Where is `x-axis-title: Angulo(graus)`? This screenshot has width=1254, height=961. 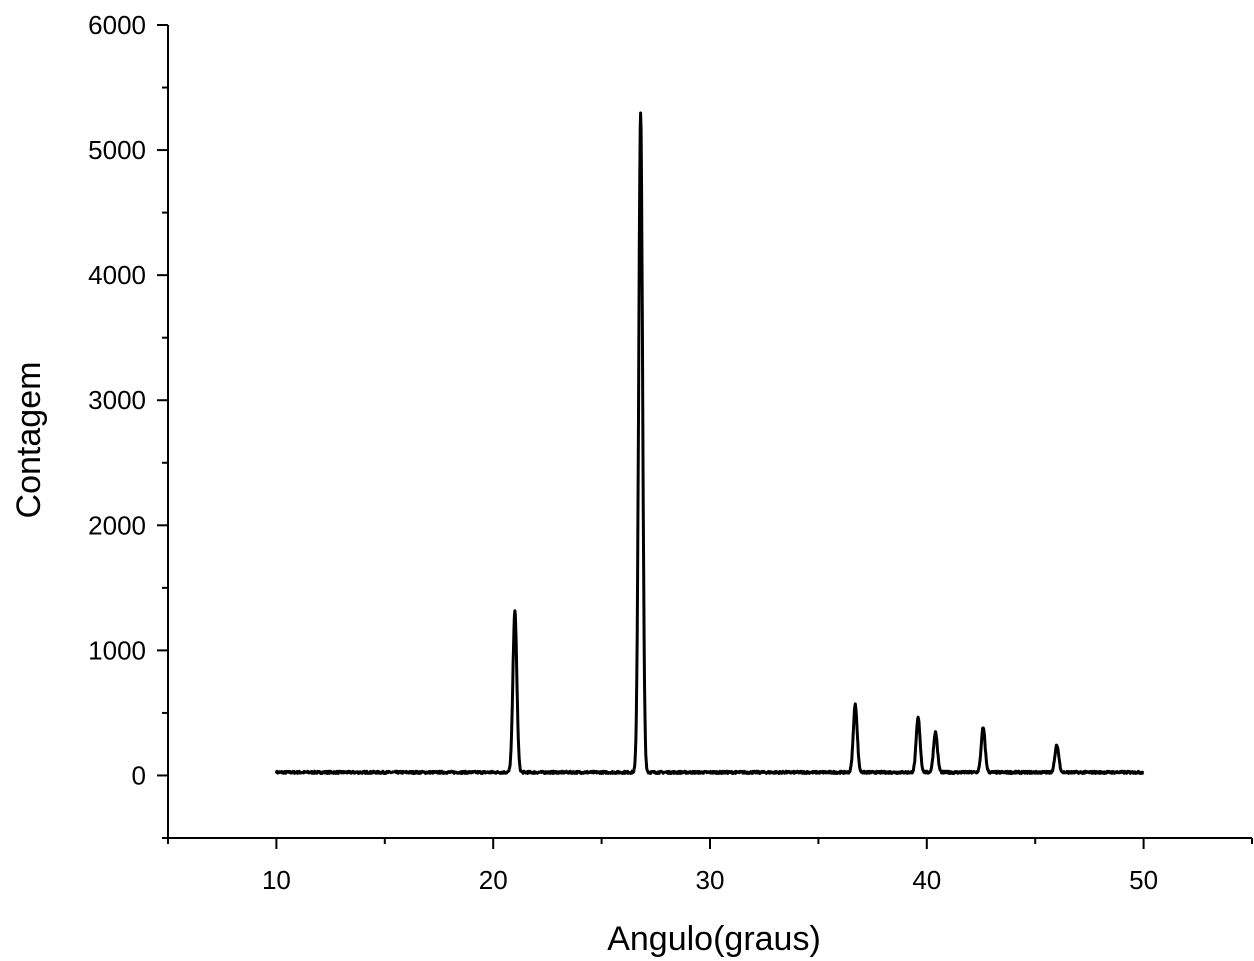 x-axis-title: Angulo(graus) is located at coordinates (714, 939).